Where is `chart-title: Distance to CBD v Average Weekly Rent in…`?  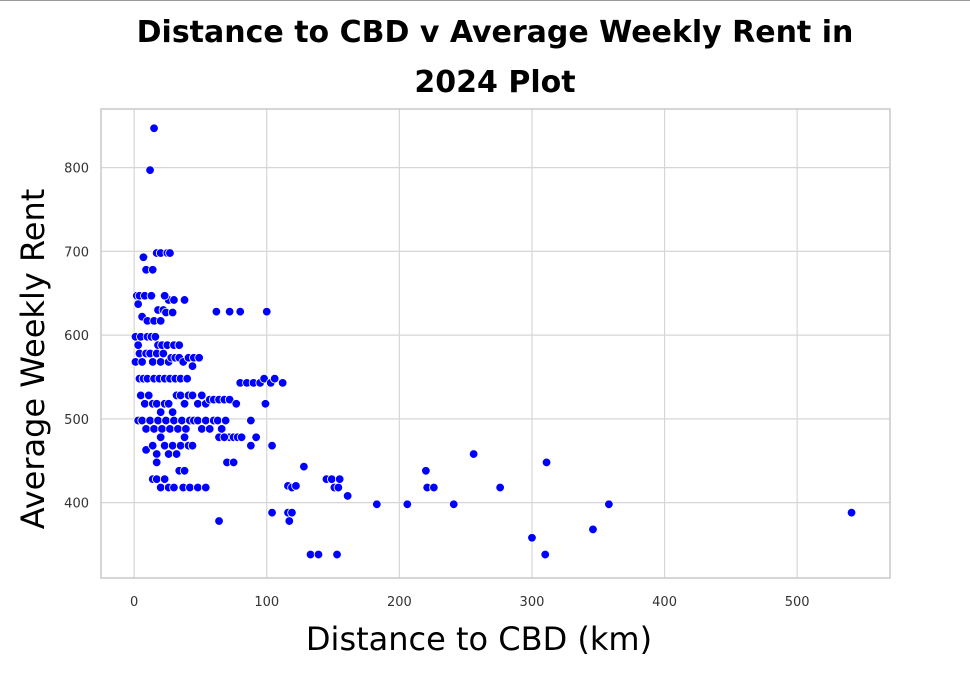
chart-title: Distance to CBD v Average Weekly Rent in… is located at coordinates (495, 57).